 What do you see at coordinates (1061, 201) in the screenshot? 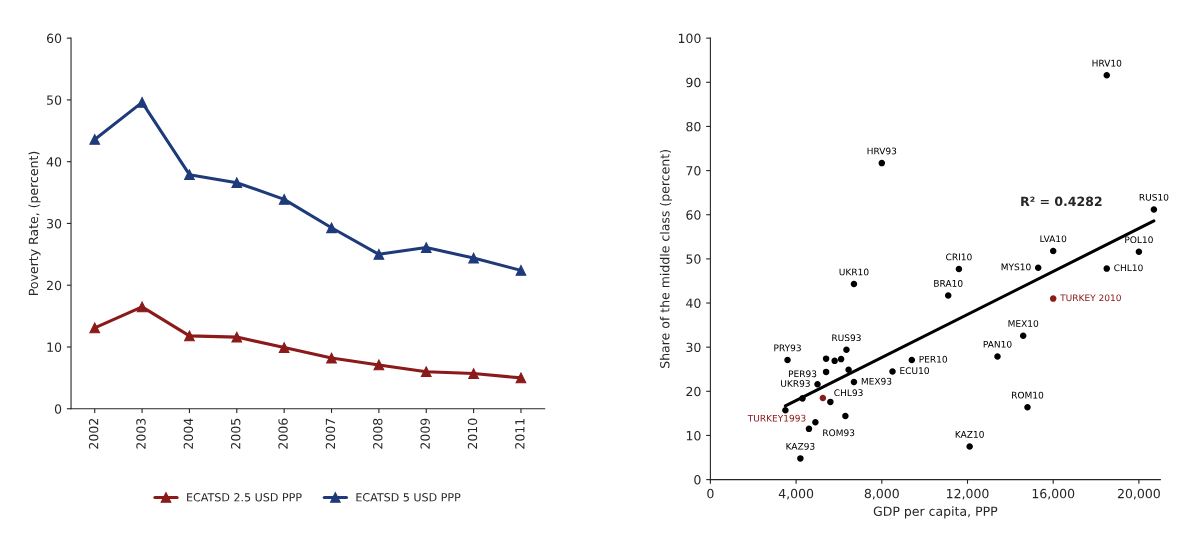
I see `annotation: R² = 0.4282` at bounding box center [1061, 201].